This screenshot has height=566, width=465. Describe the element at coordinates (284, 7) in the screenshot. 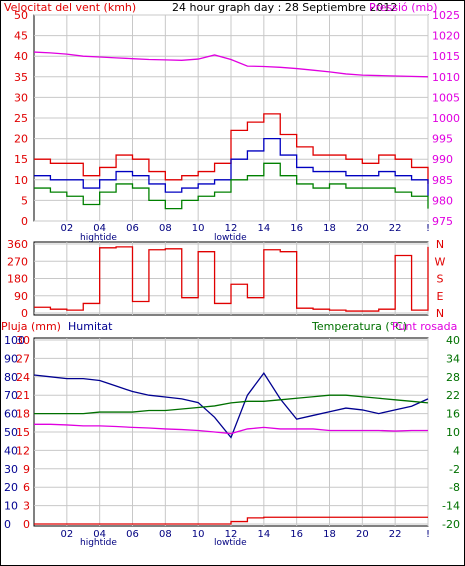

I see `chart-title: 24 hour graph day : 28 Septiembre 2012` at that location.